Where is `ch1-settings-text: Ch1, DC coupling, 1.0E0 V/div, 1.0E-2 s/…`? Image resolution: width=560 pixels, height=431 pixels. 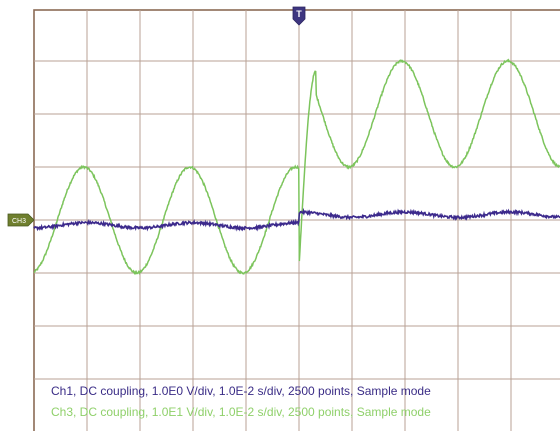 ch1-settings-text: Ch1, DC coupling, 1.0E0 V/div, 1.0E-2 s/… is located at coordinates (241, 391).